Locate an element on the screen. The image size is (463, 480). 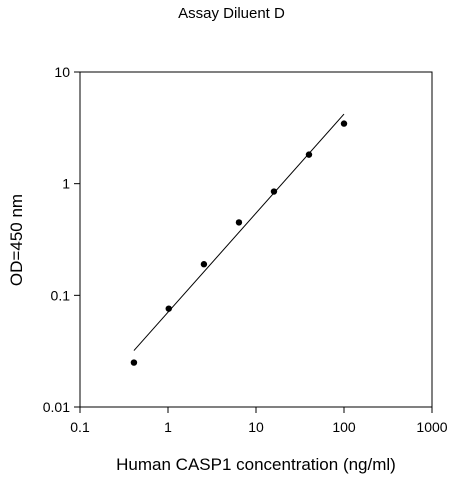
x-axis-ticks: 0.1 1 10 100 1000 is located at coordinates (259, 421).